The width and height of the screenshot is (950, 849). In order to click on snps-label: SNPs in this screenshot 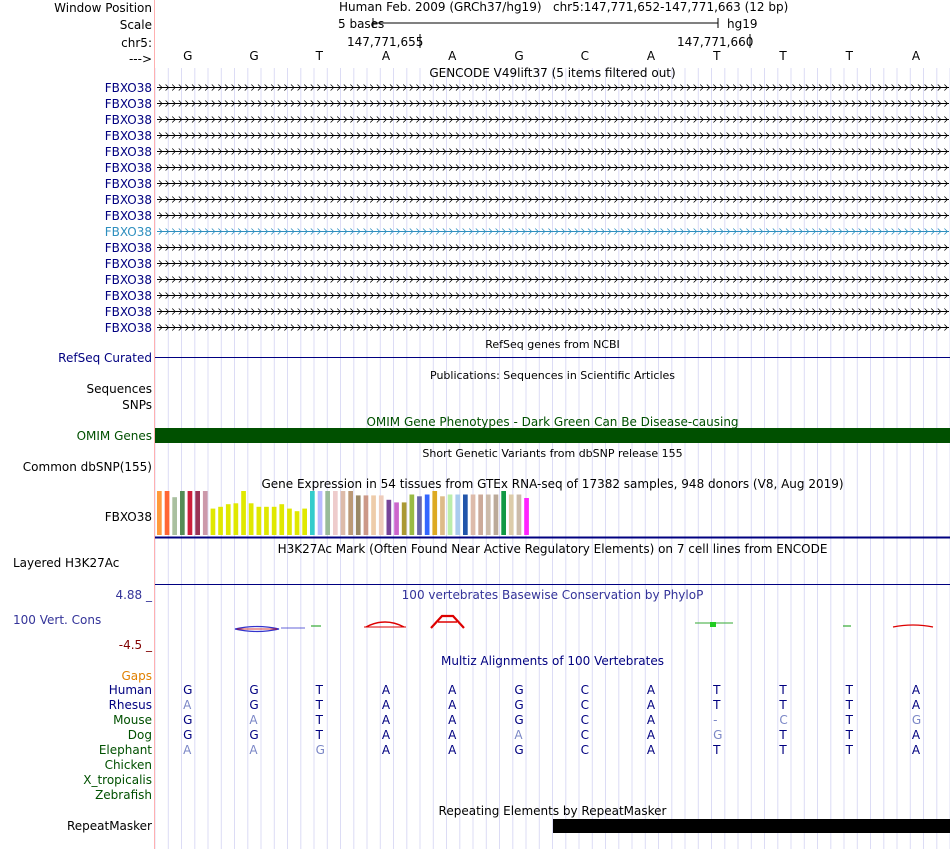, I will do `click(137, 405)`.